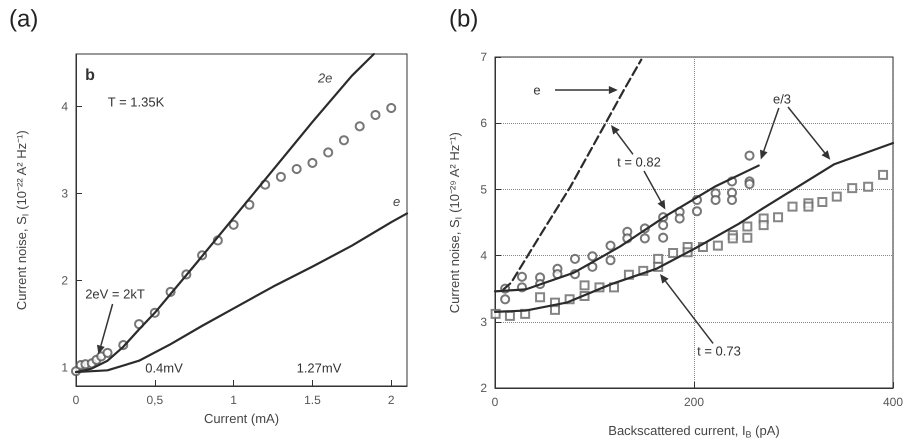  I want to click on series-label: e, so click(396, 201).